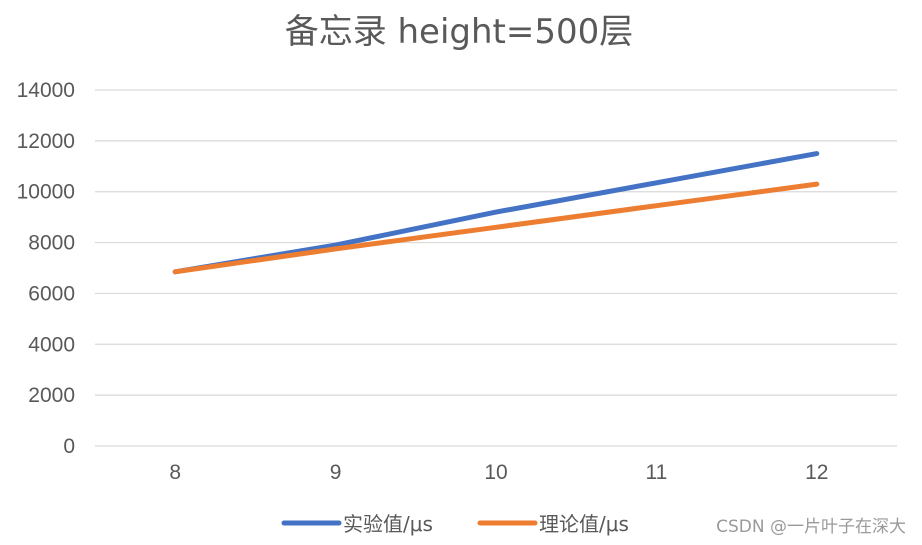 The height and width of the screenshot is (545, 922). What do you see at coordinates (46, 268) in the screenshot?
I see `y-axis-tick-labels: 0 2000 4000 6000 8000 10000 12000 14000` at bounding box center [46, 268].